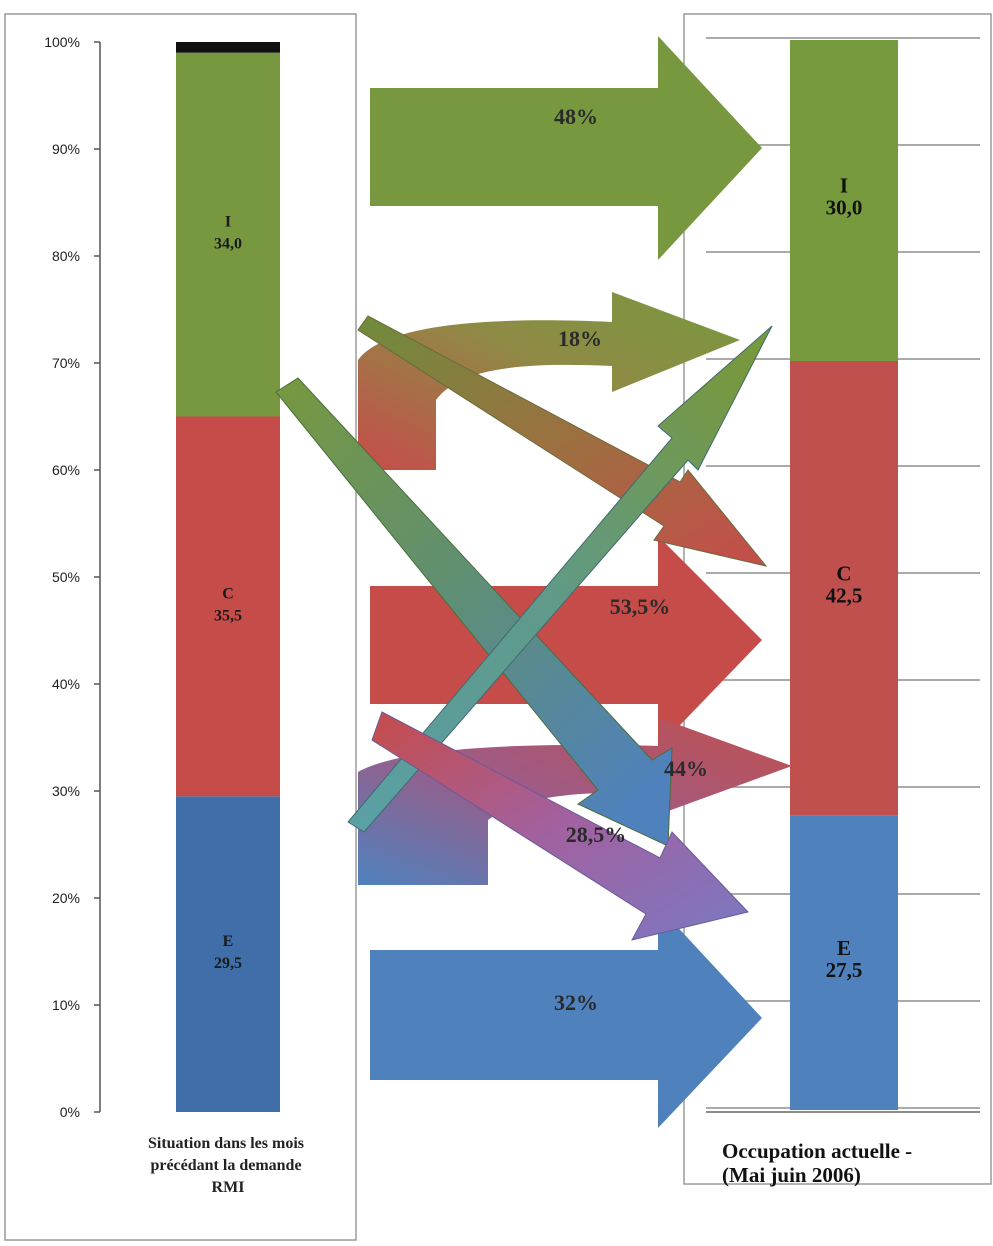 The width and height of the screenshot is (993, 1246). I want to click on left-y-tick-label: 10%, so click(66, 1005).